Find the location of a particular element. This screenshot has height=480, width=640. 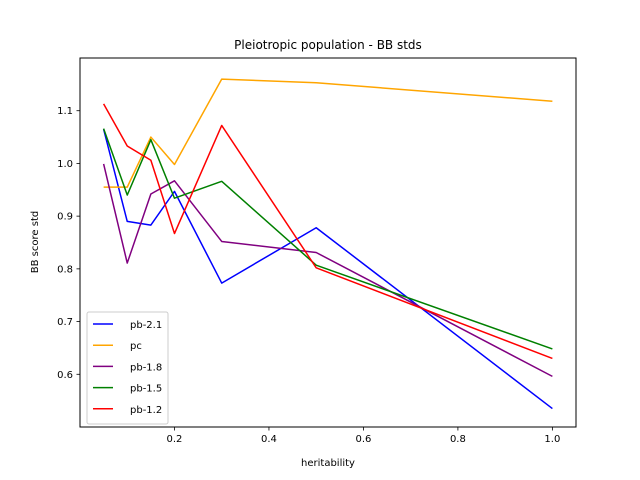

legend-label-pb-2.1: pb-2.1 is located at coordinates (146, 325).